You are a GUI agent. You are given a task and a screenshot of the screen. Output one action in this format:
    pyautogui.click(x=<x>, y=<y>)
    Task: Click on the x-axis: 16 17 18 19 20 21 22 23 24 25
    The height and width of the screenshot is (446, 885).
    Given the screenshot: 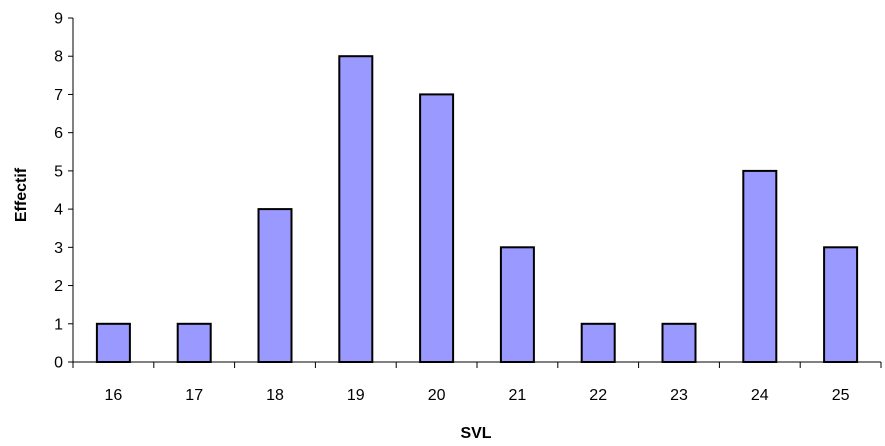 What is the action you would take?
    pyautogui.click(x=477, y=382)
    